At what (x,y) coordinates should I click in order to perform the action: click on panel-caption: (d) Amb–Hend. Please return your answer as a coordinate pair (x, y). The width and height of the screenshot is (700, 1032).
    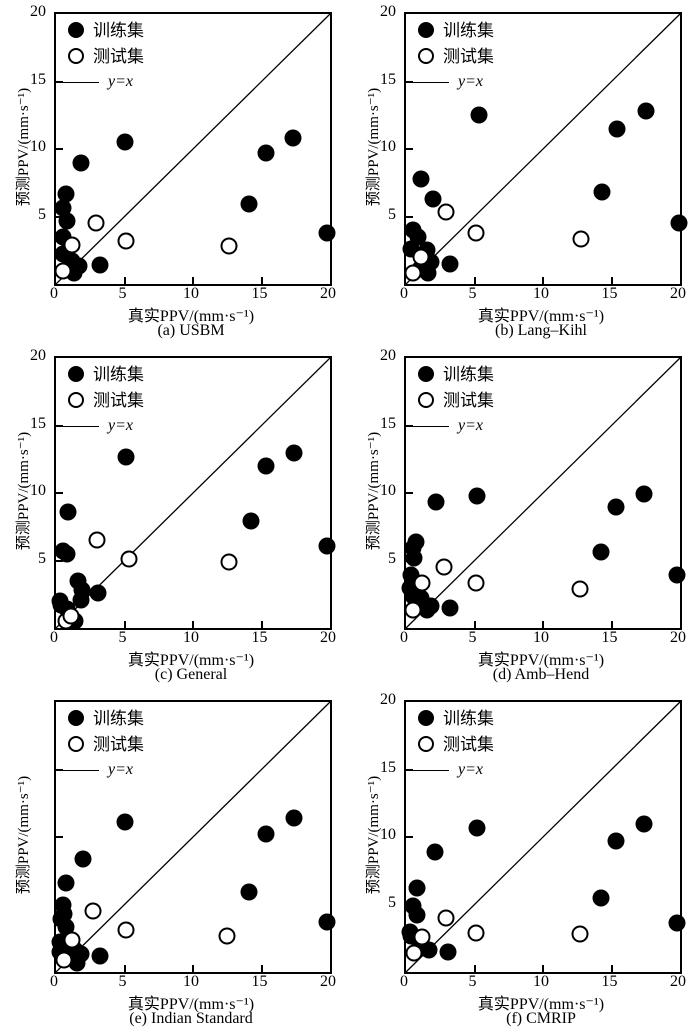
    Looking at the image, I should click on (541, 674).